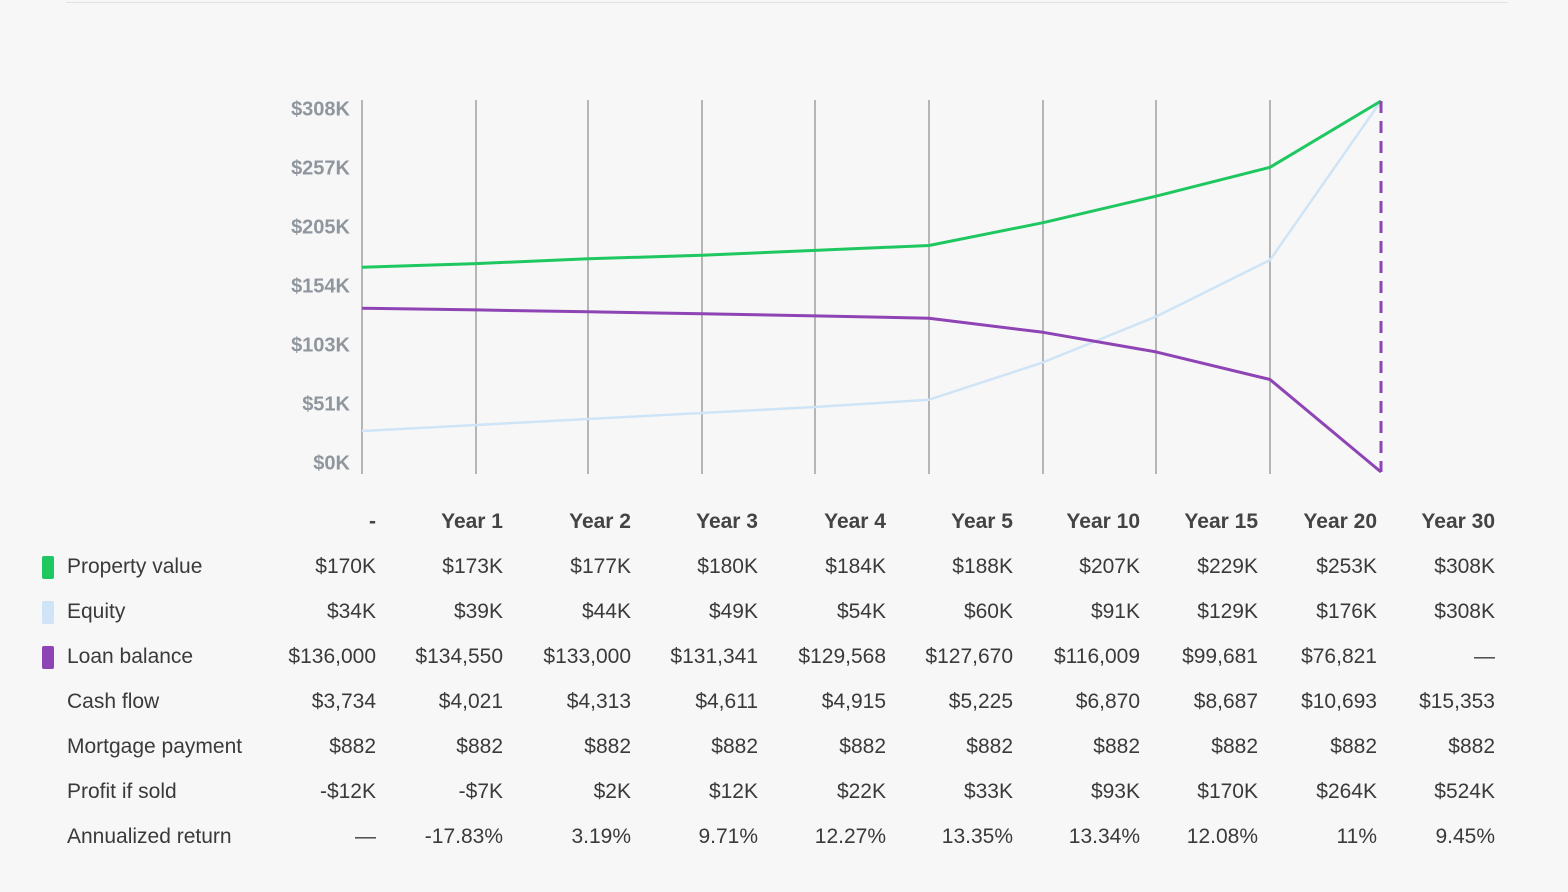 This screenshot has height=892, width=1568. What do you see at coordinates (320, 109) in the screenshot?
I see `y-tick-label: $308K` at bounding box center [320, 109].